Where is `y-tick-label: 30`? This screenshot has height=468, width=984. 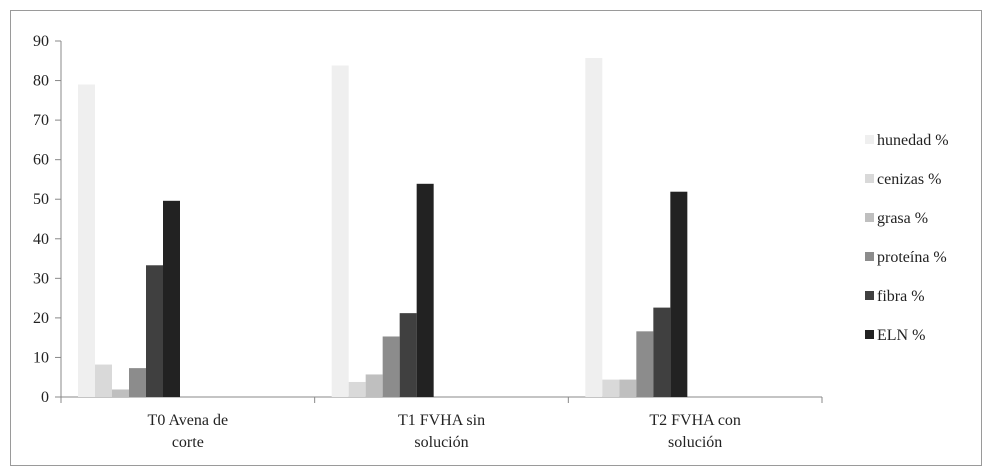 y-tick-label: 30 is located at coordinates (41, 278).